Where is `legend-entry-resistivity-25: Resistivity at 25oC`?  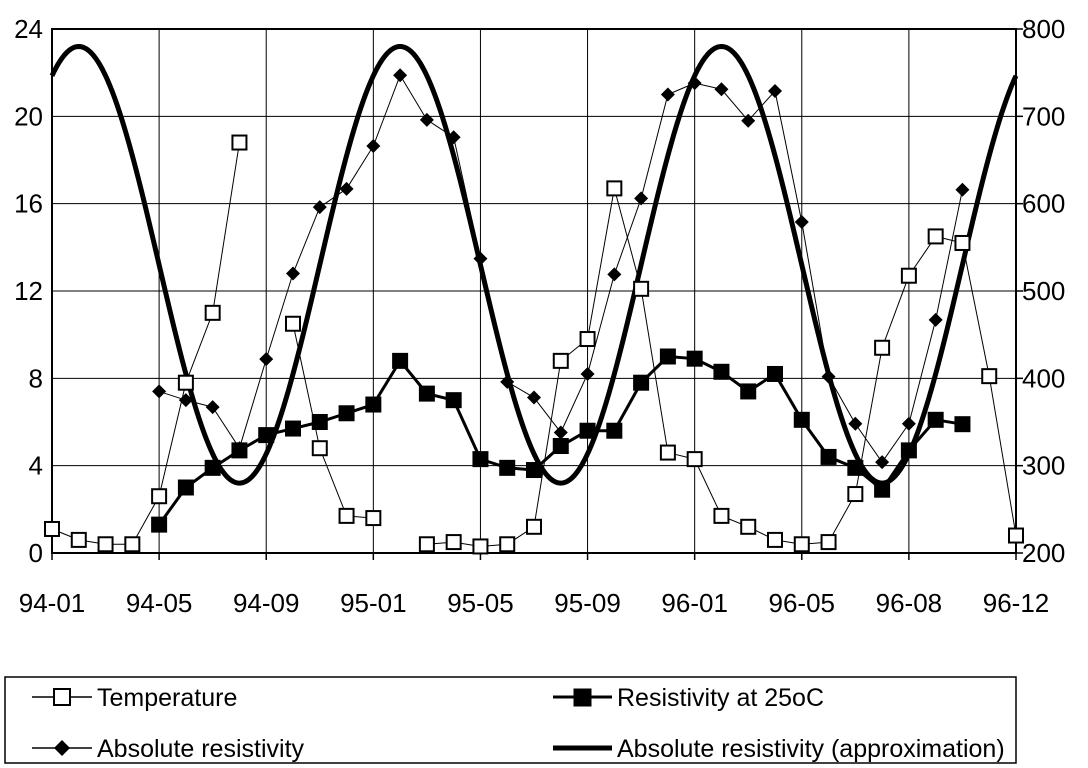
legend-entry-resistivity-25: Resistivity at 25oC is located at coordinates (688, 698).